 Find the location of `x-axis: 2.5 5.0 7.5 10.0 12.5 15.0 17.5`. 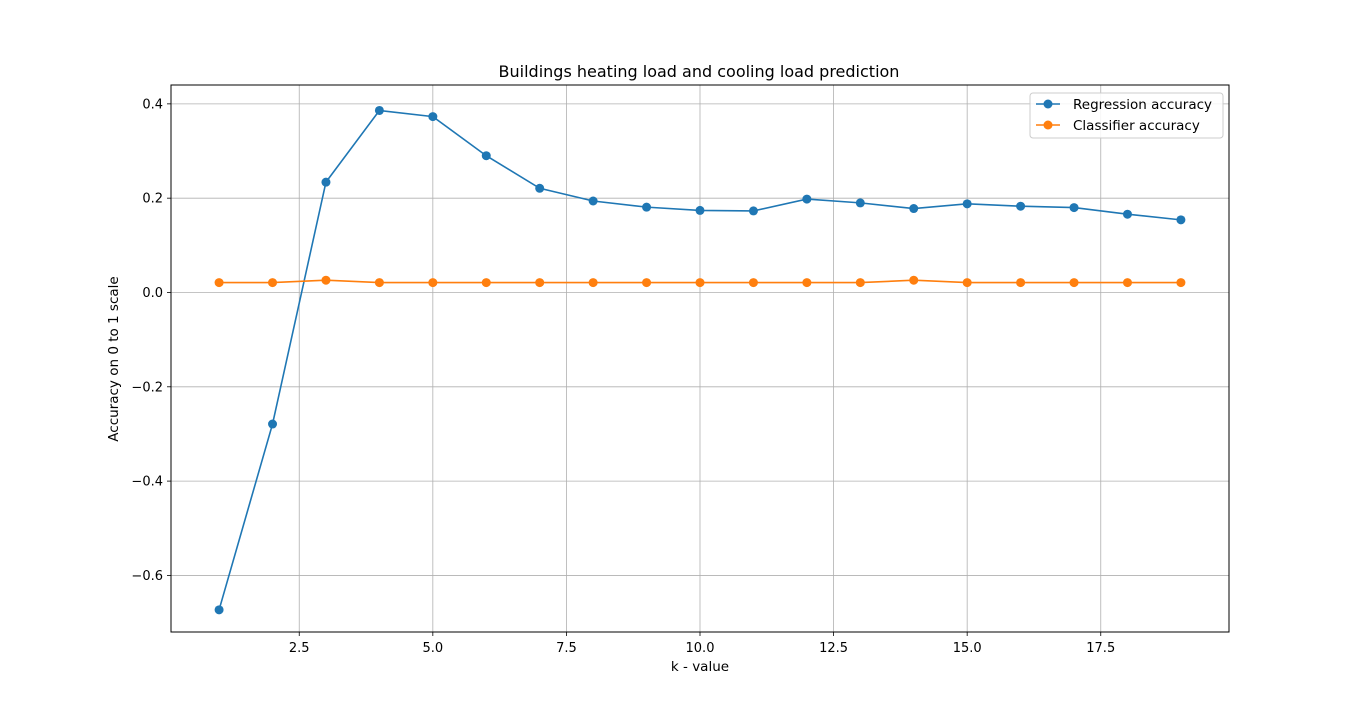

x-axis: 2.5 5.0 7.5 10.0 12.5 15.0 17.5 is located at coordinates (702, 644).